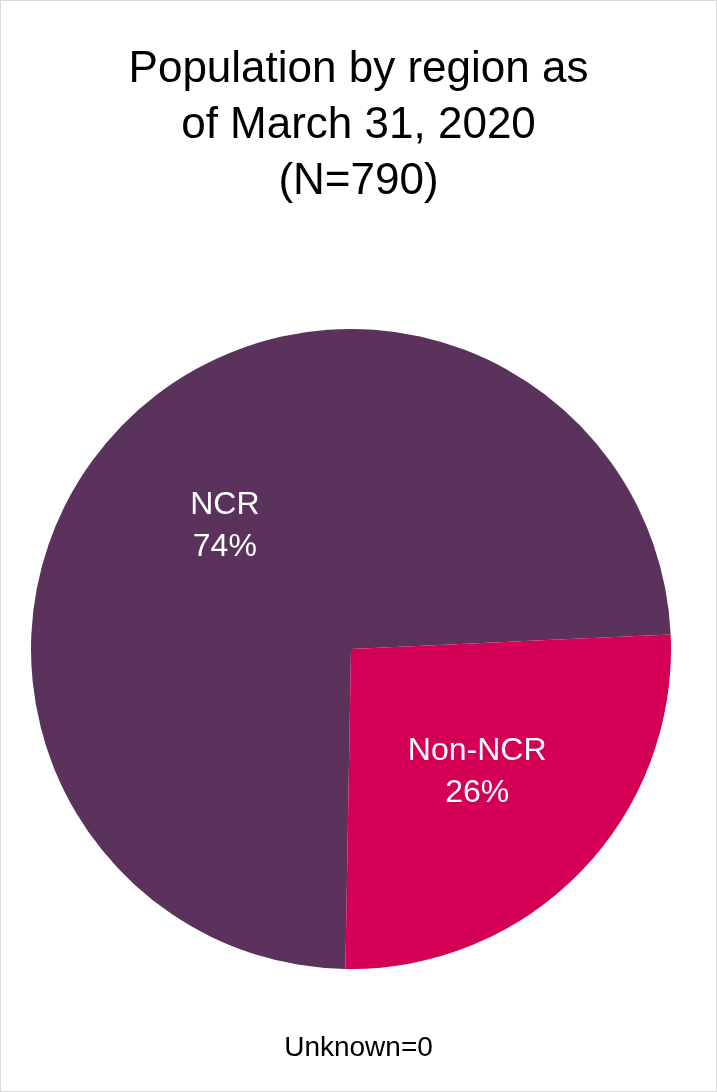  I want to click on text: Unknown=0, so click(358, 1047).